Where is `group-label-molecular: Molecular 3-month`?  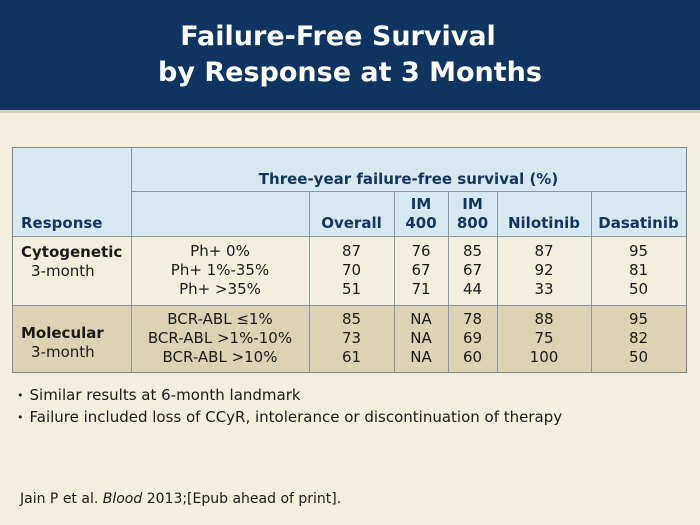
group-label-molecular: Molecular 3-month is located at coordinates (62, 343).